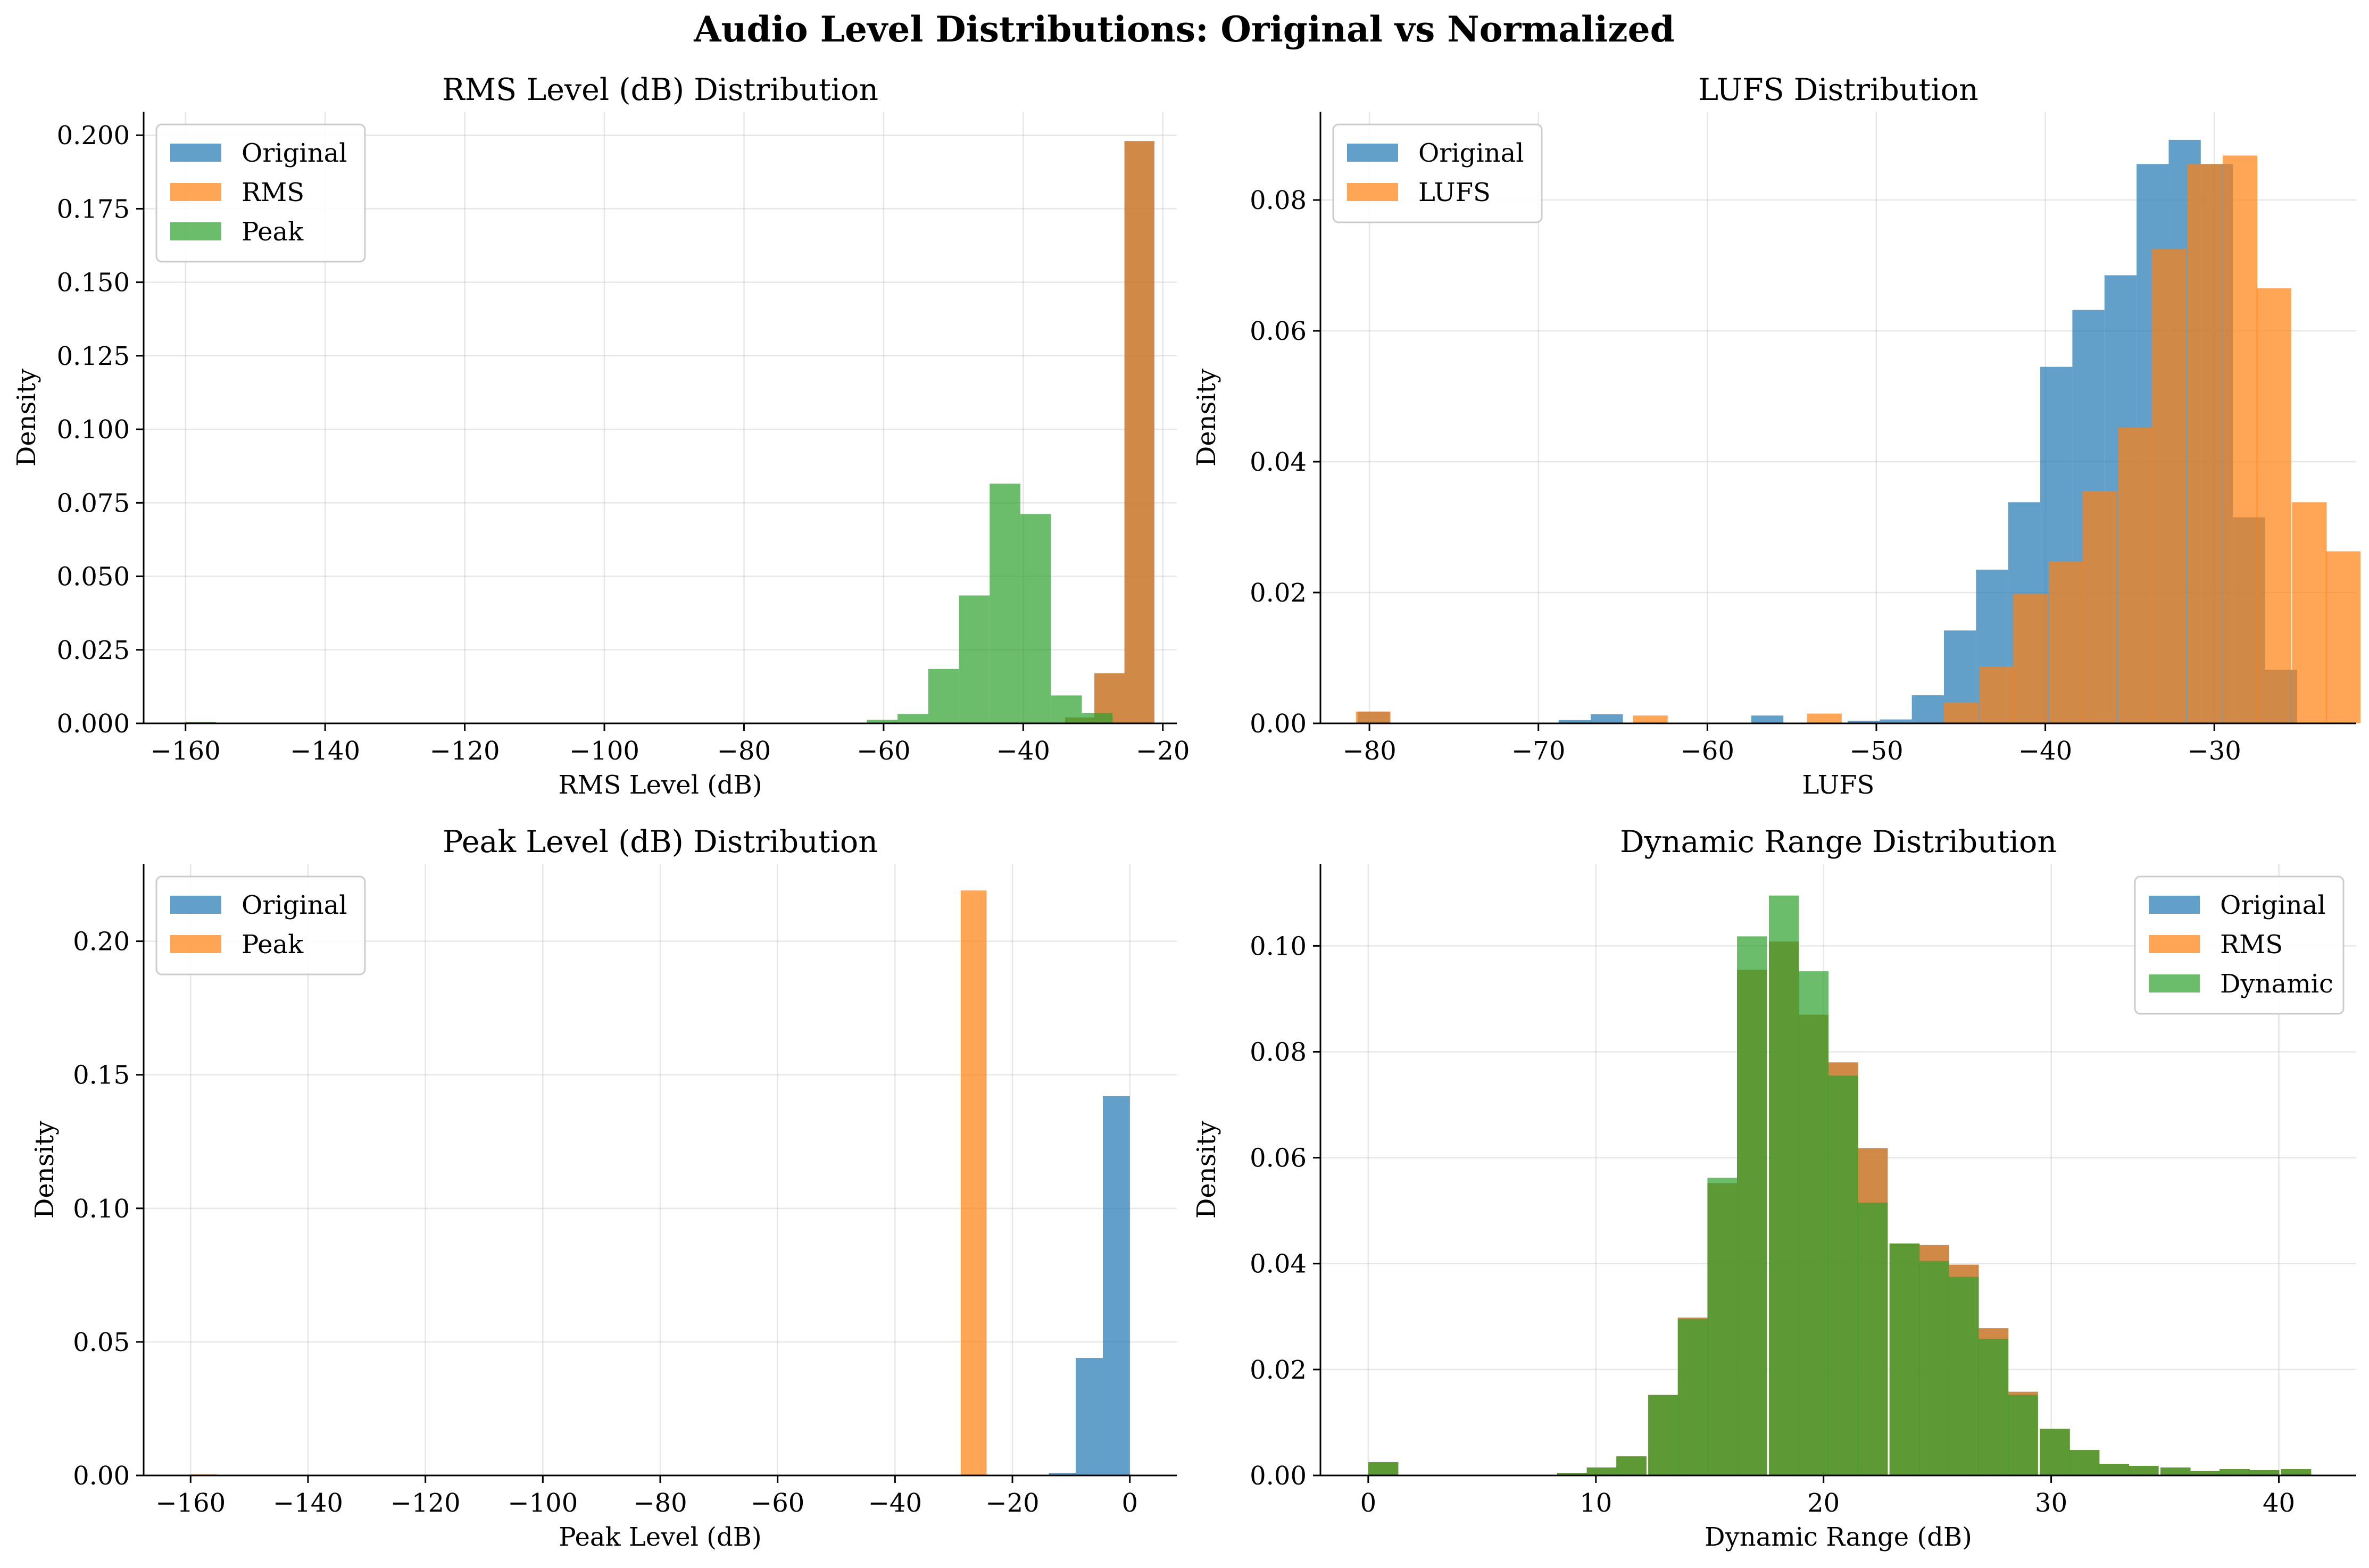 This screenshot has height=1568, width=2369. I want to click on y-tick-label: 0.200, so click(93, 136).